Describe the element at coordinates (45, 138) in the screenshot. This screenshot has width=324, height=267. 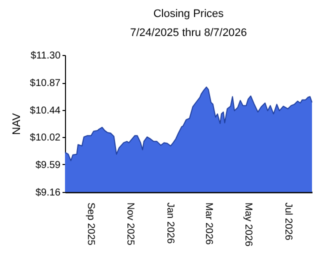
I see `y-tick-label: $10.02` at that location.